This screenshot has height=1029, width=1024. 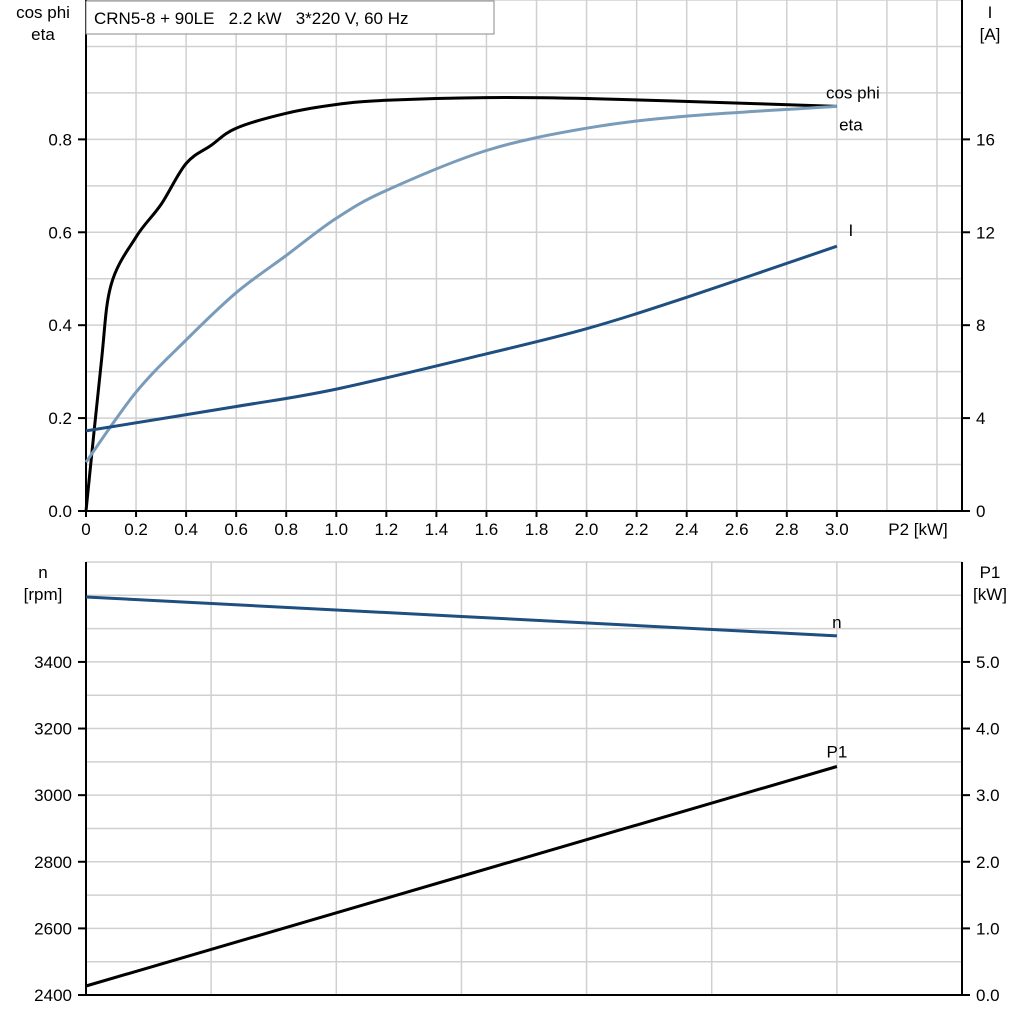 What do you see at coordinates (687, 529) in the screenshot?
I see `x-tick-label: 2.4` at bounding box center [687, 529].